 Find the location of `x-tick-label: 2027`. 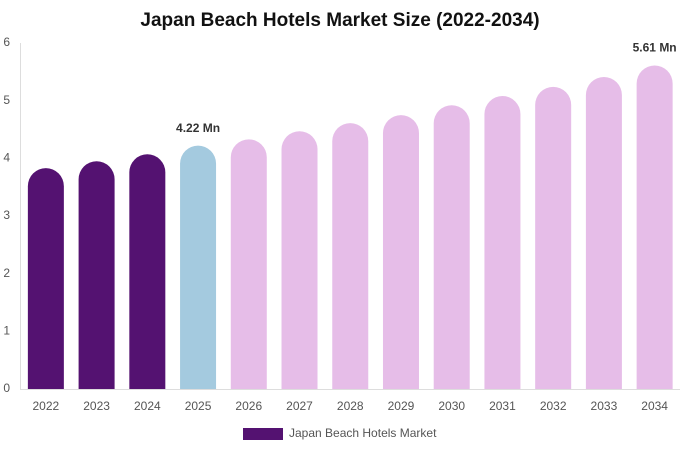

x-tick-label: 2027 is located at coordinates (299, 406).